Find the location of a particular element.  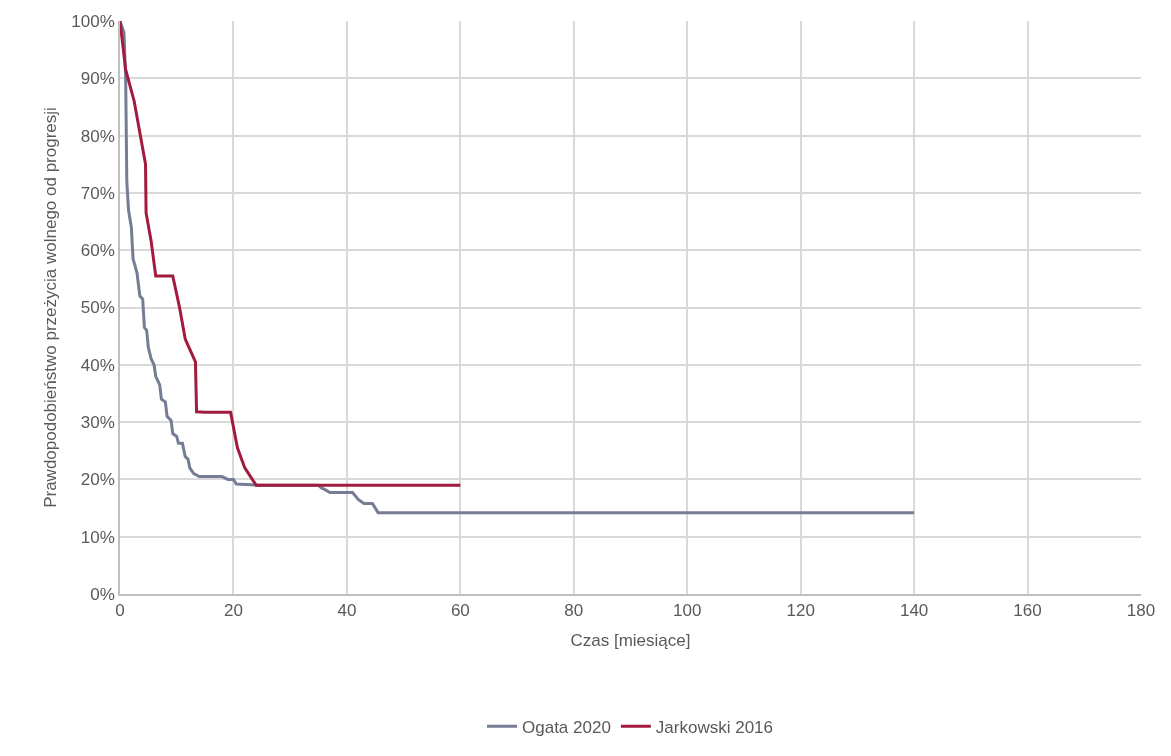

x-tick-label: 20 is located at coordinates (233, 611).